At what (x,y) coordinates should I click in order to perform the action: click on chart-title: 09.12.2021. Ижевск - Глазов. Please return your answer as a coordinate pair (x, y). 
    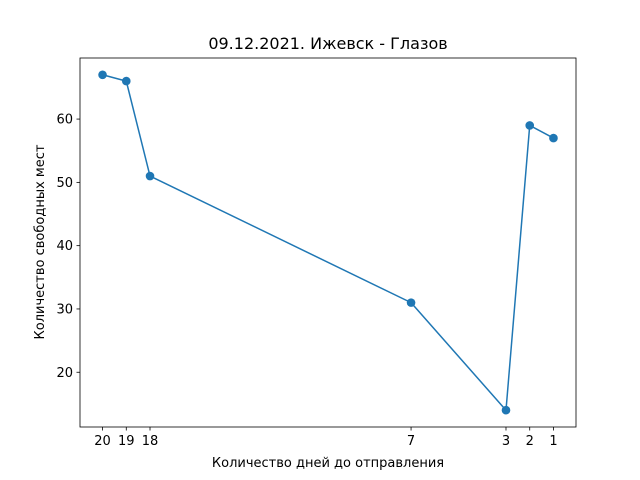
    Looking at the image, I should click on (327, 43).